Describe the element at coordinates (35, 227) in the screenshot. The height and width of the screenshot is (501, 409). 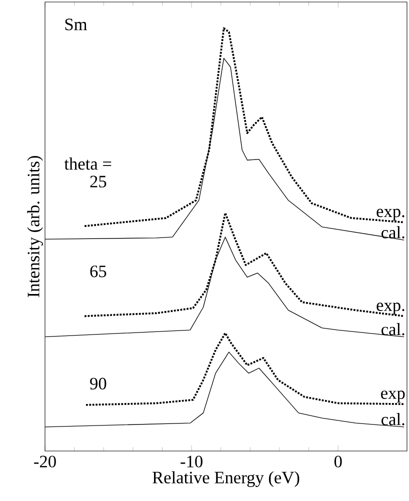
I see `y-axis-title: Intensity (arb. units)` at that location.